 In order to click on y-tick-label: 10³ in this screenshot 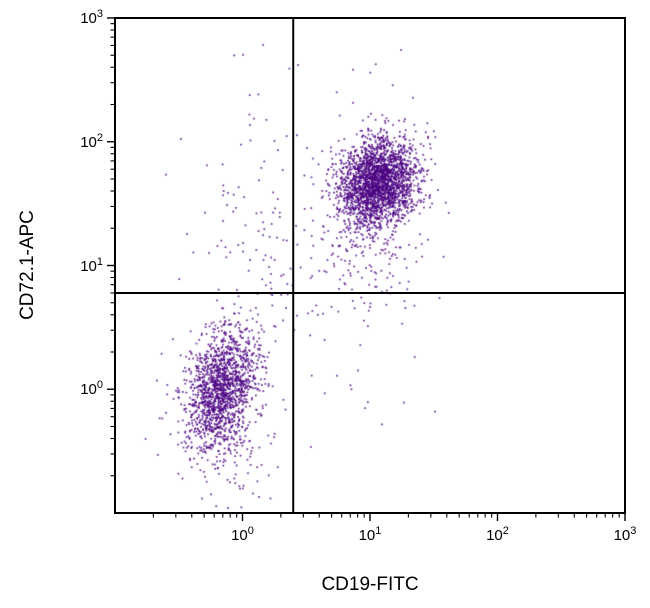, I will do `click(91, 17)`.